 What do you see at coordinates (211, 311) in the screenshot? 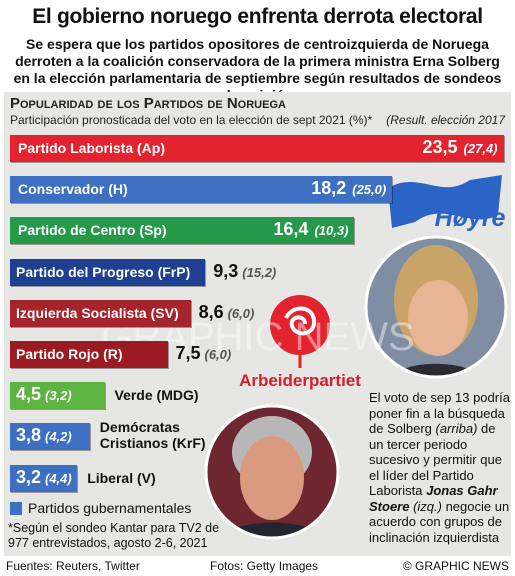
I see `value-label: 8,6` at bounding box center [211, 311].